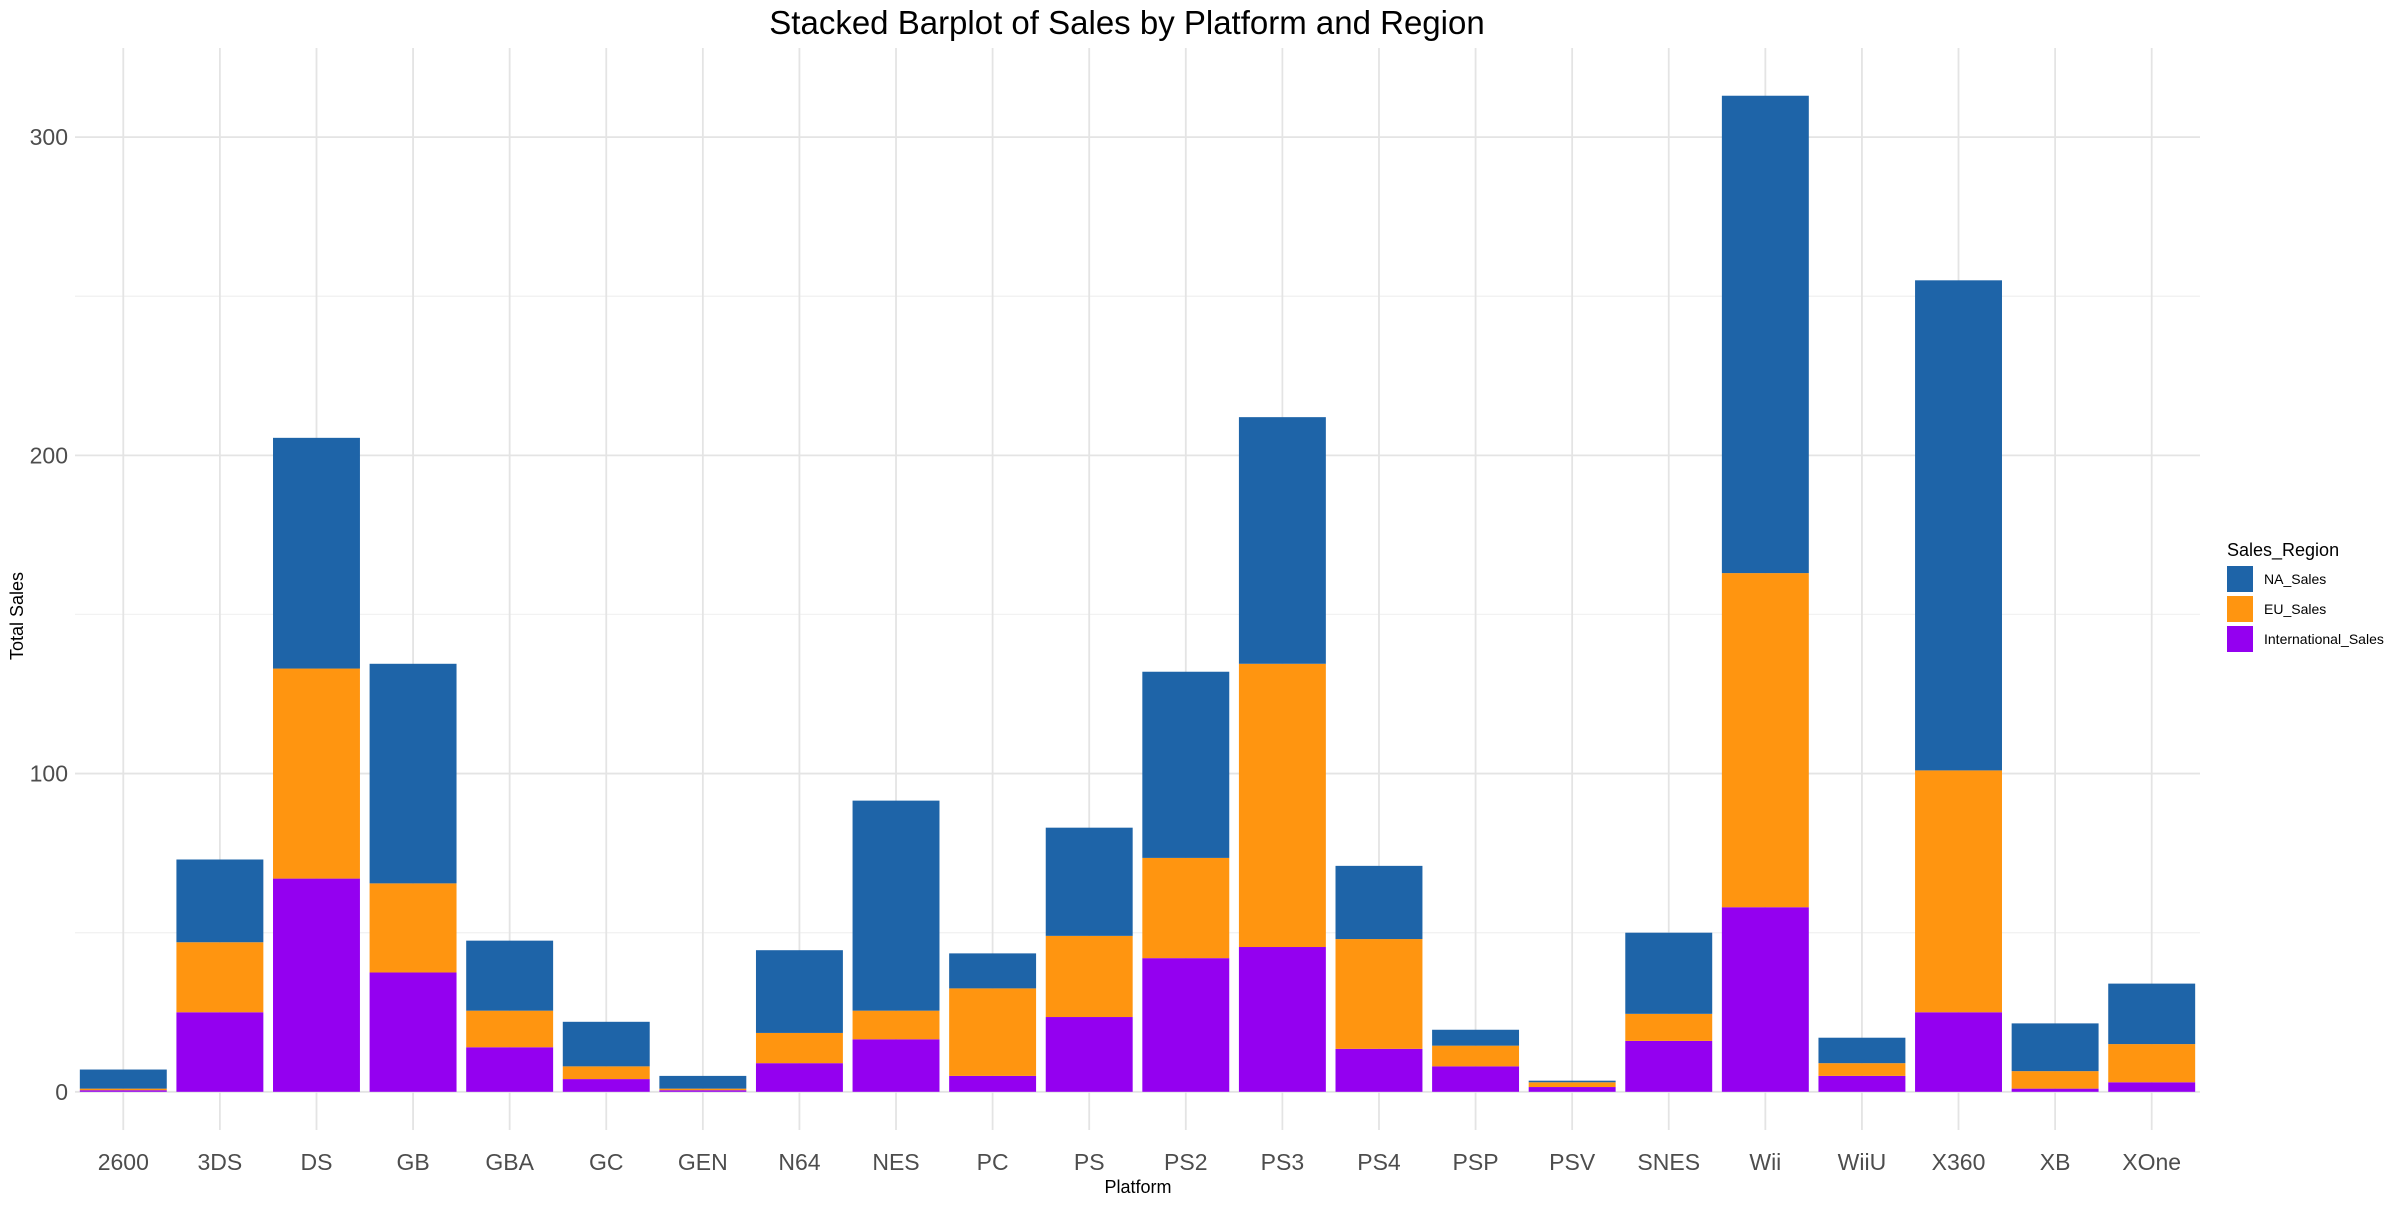 This screenshot has width=2400, height=1205. What do you see at coordinates (1958, 1052) in the screenshot?
I see `bar-segment-X360-International_Sales` at bounding box center [1958, 1052].